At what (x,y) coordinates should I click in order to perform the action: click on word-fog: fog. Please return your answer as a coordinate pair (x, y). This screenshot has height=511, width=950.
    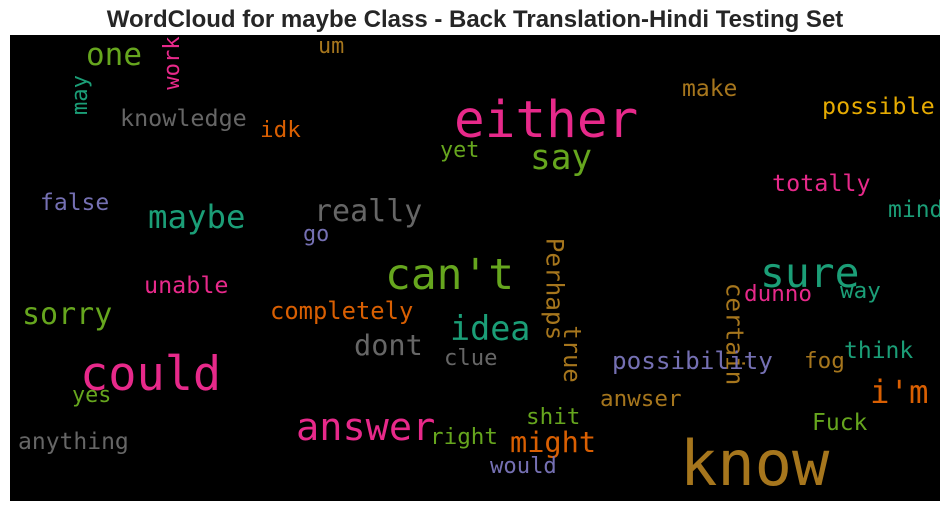
    Looking at the image, I should click on (824, 361).